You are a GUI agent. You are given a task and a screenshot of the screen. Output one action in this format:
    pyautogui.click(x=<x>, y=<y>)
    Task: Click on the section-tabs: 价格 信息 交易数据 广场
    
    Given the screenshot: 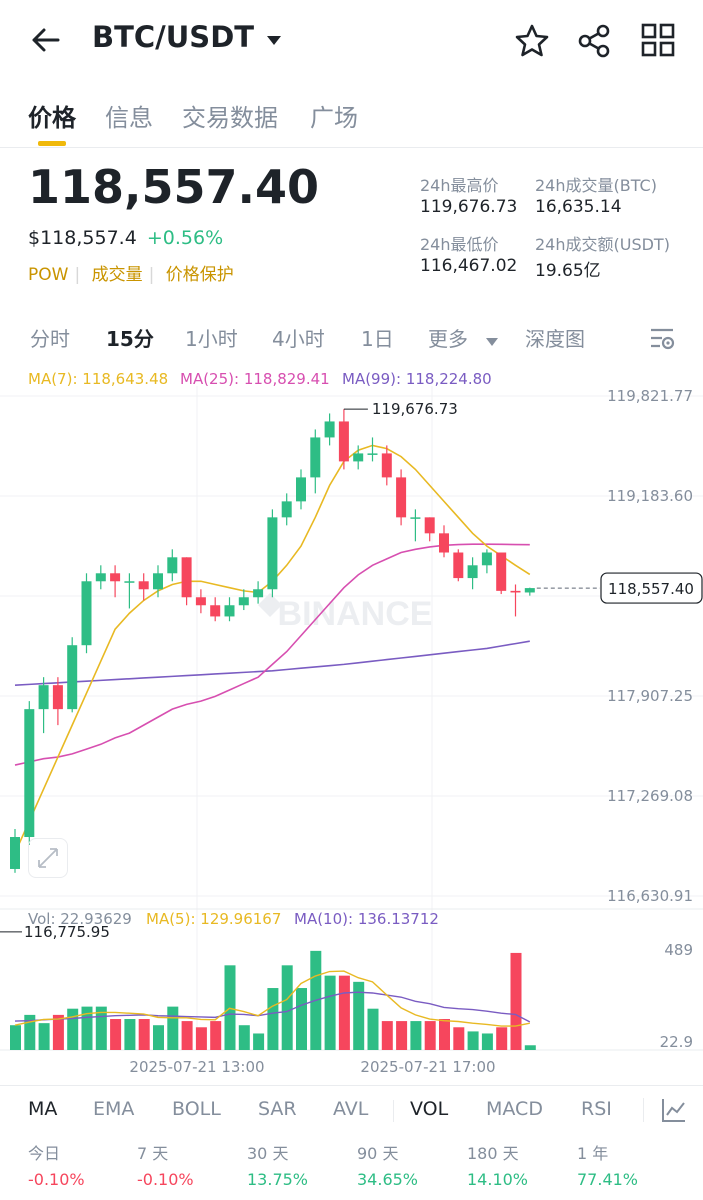 What is the action you would take?
    pyautogui.click(x=351, y=118)
    